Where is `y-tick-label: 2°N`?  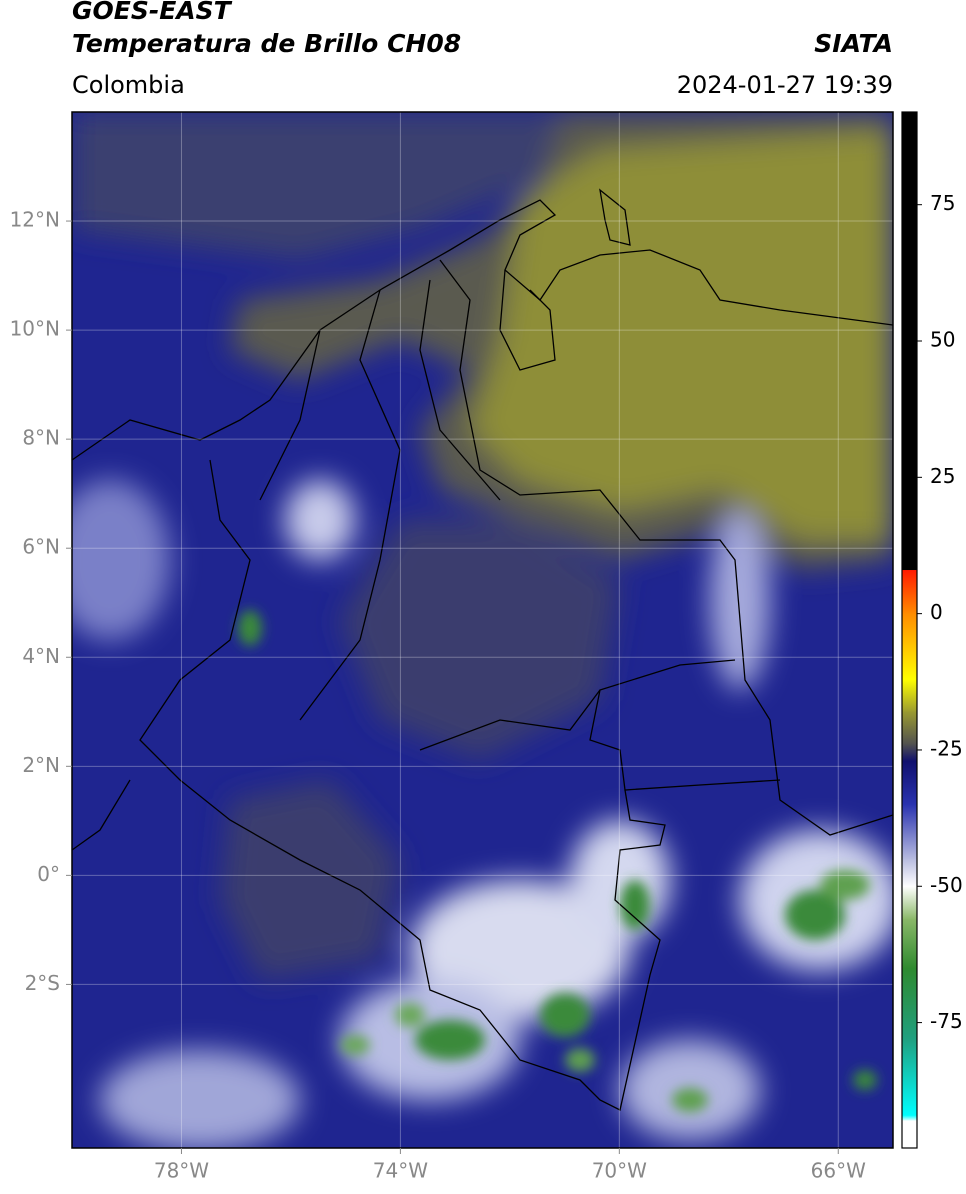
y-tick-label: 2°N is located at coordinates (41, 765).